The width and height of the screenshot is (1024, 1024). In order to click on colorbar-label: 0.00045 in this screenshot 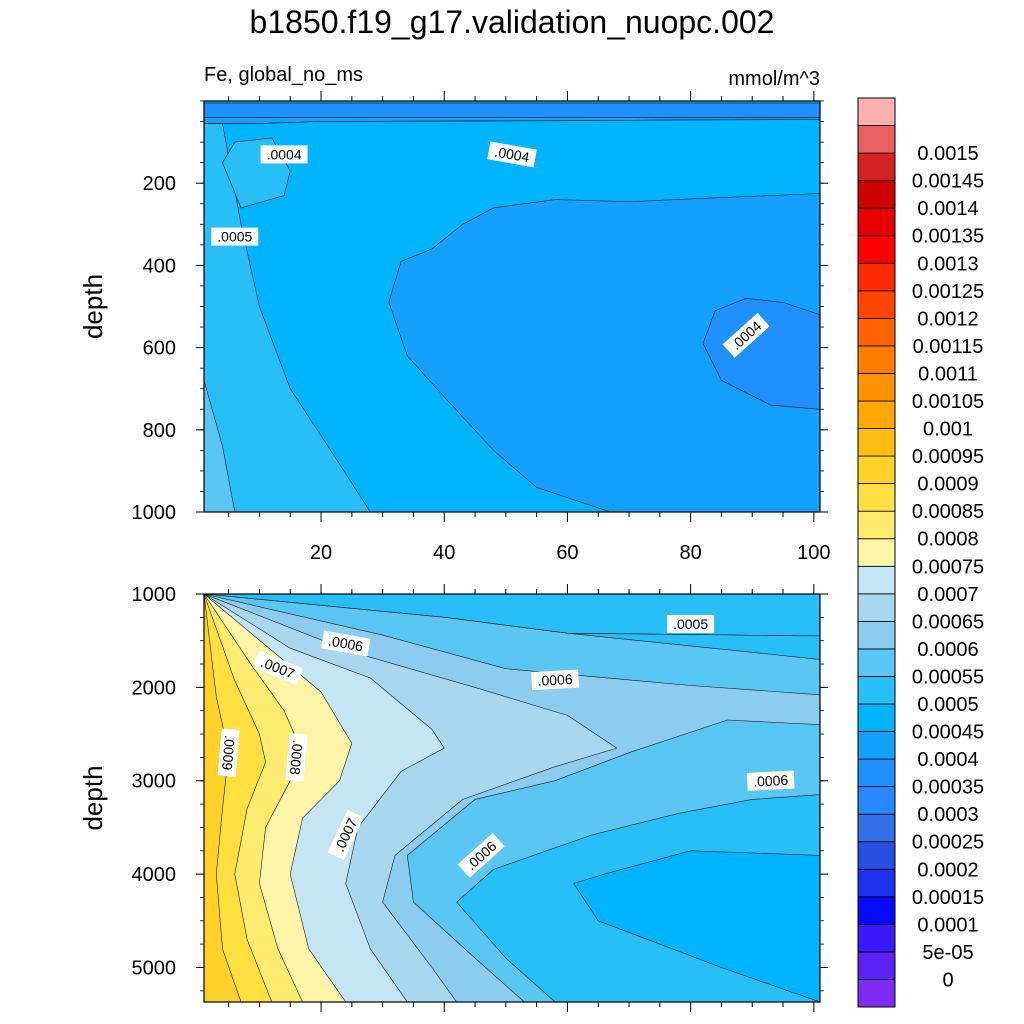, I will do `click(948, 733)`.